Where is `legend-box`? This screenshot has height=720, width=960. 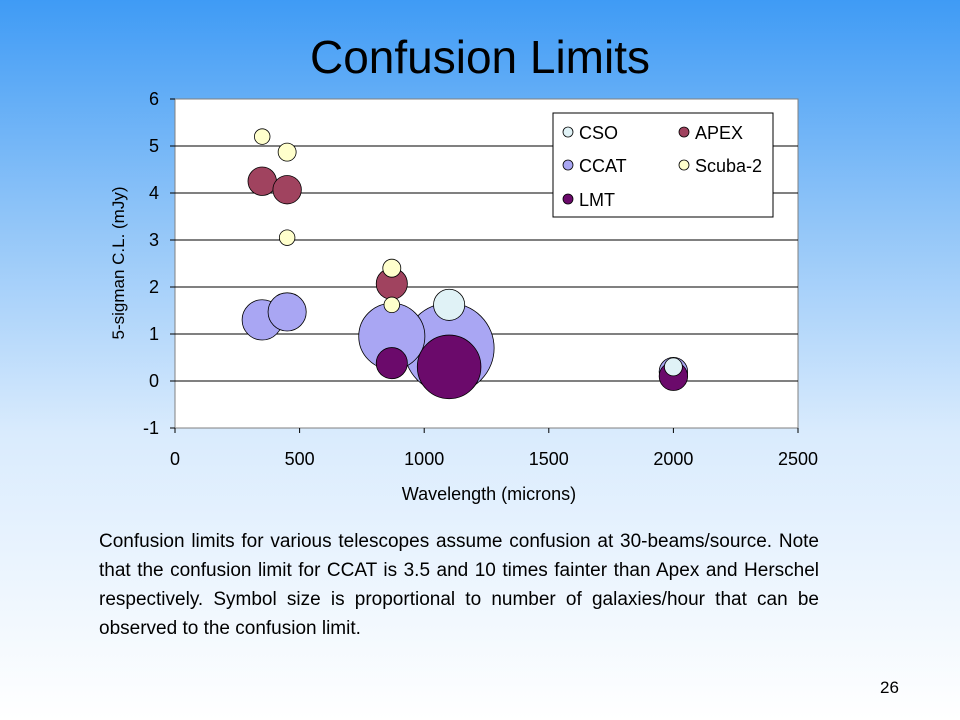
legend-box is located at coordinates (663, 165).